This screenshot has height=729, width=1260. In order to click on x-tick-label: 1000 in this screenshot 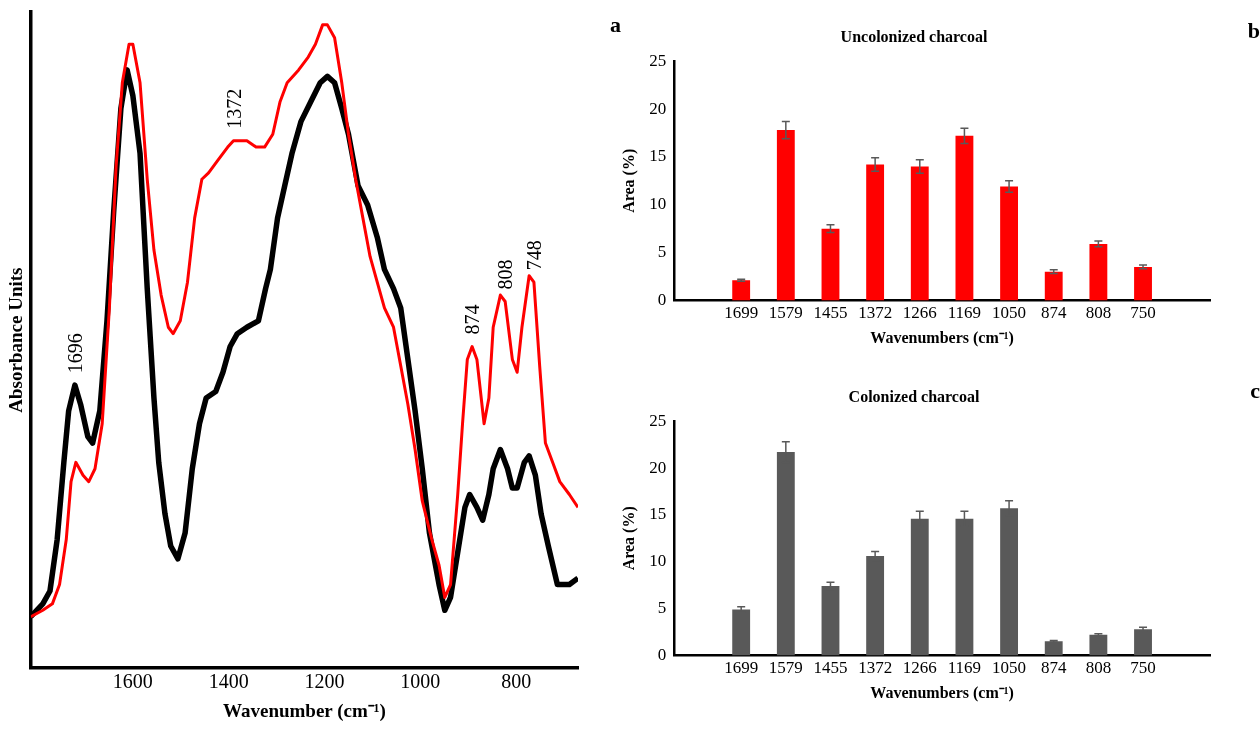, I will do `click(420, 681)`.